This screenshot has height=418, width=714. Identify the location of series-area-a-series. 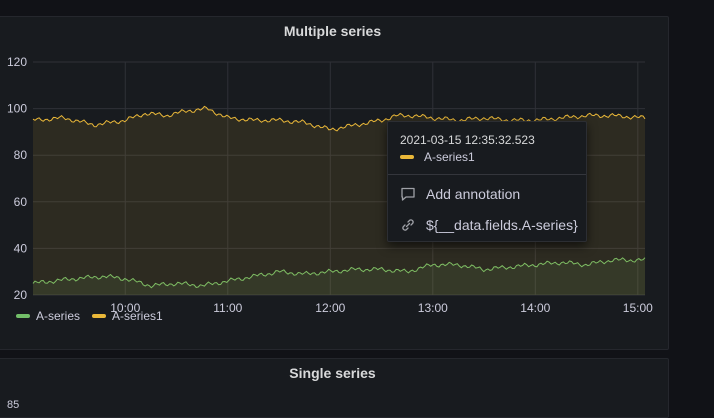
(339, 276).